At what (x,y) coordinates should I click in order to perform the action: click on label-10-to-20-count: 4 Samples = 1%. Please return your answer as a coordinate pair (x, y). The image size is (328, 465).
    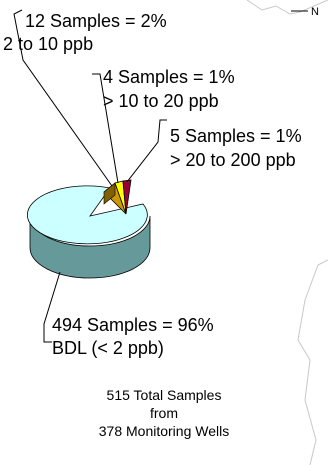
    Looking at the image, I should click on (169, 77).